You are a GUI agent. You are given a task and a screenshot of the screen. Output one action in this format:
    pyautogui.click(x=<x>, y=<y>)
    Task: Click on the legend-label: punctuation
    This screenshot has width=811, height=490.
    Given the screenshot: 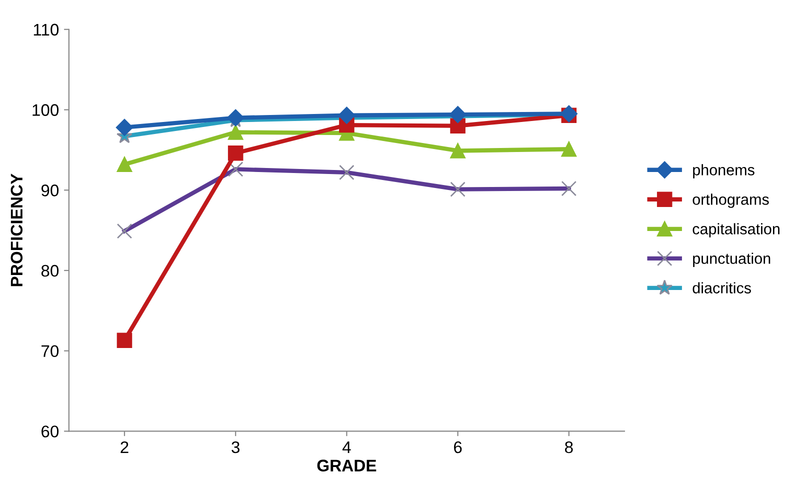 What is the action you would take?
    pyautogui.click(x=731, y=259)
    